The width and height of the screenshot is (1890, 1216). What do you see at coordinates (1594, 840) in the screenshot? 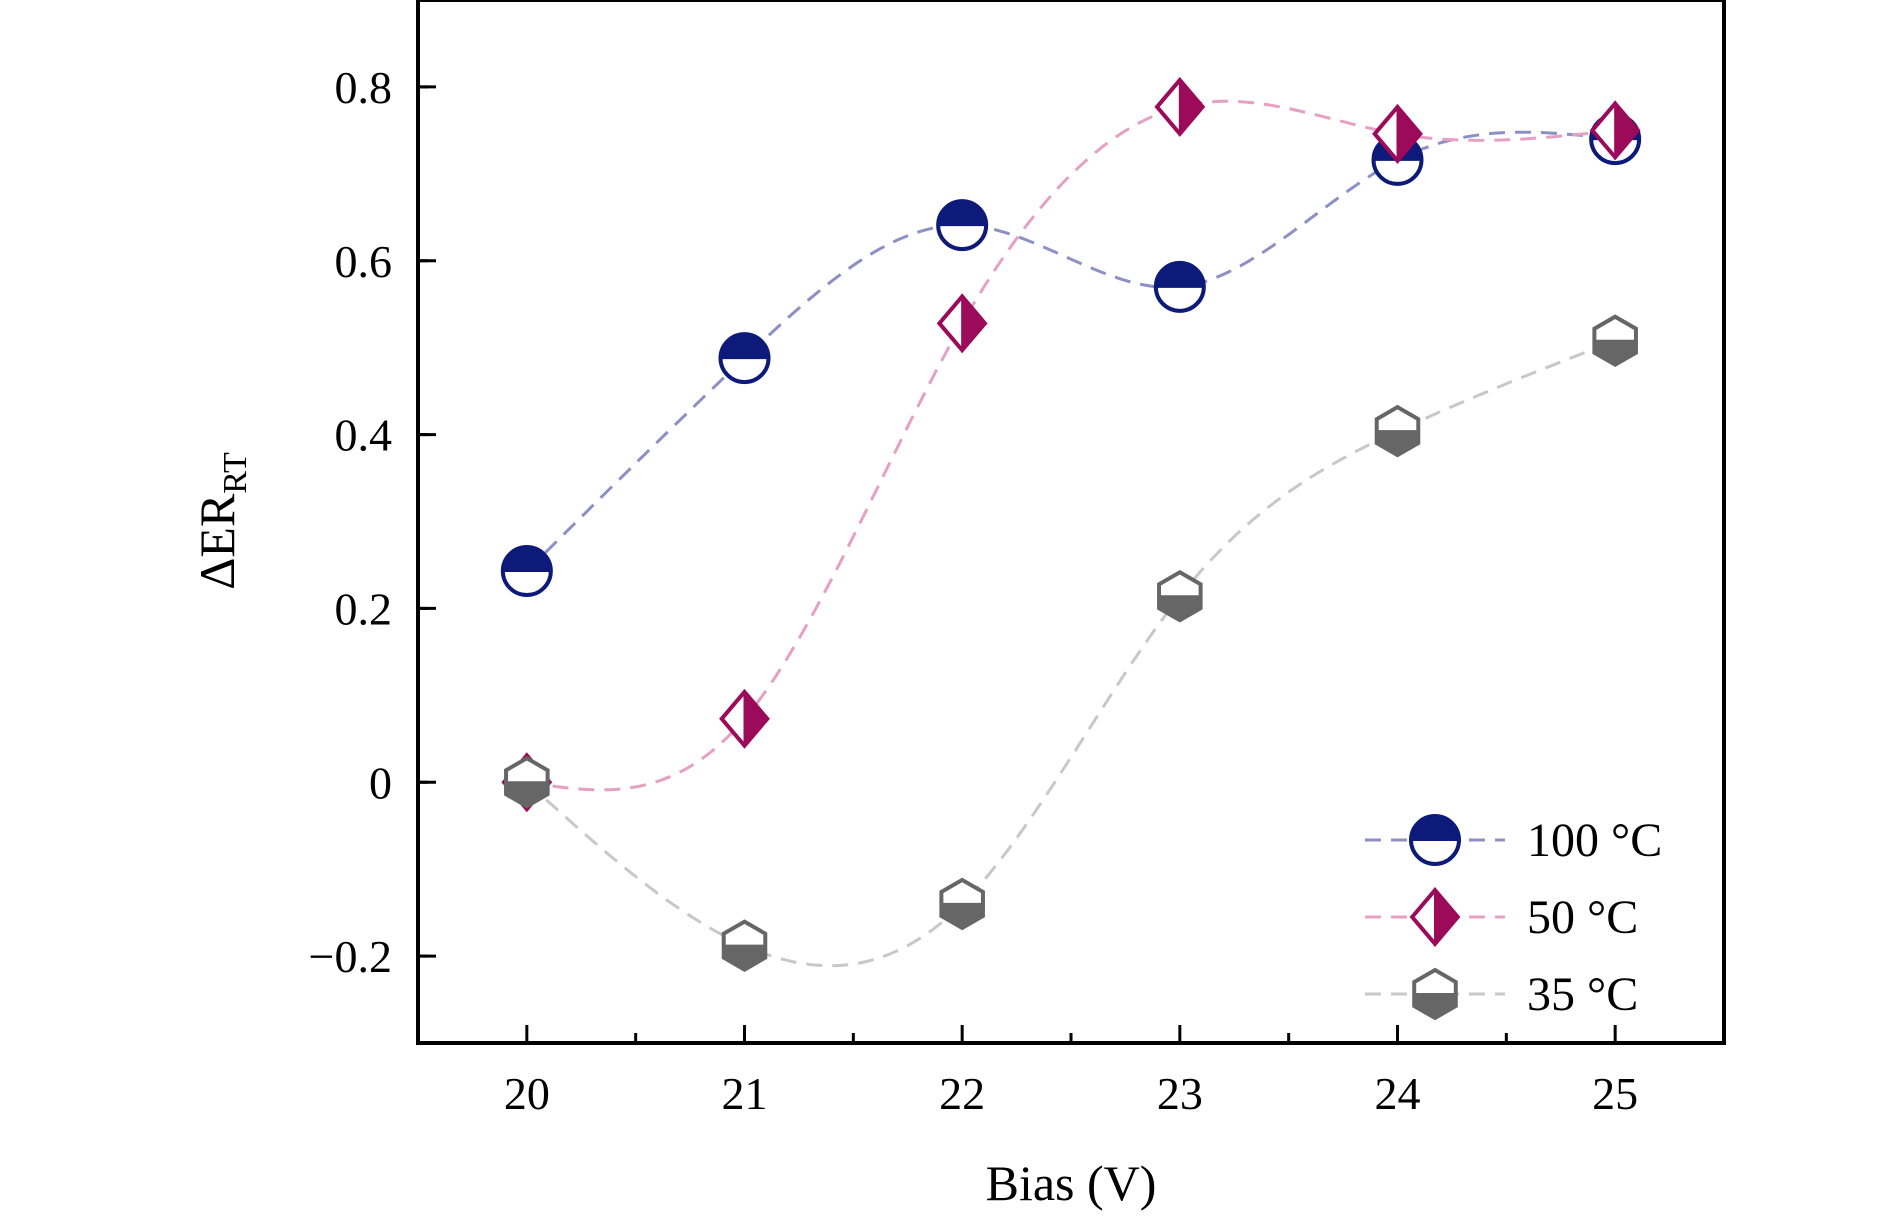
I see `legend-label: 100 °C` at bounding box center [1594, 840].